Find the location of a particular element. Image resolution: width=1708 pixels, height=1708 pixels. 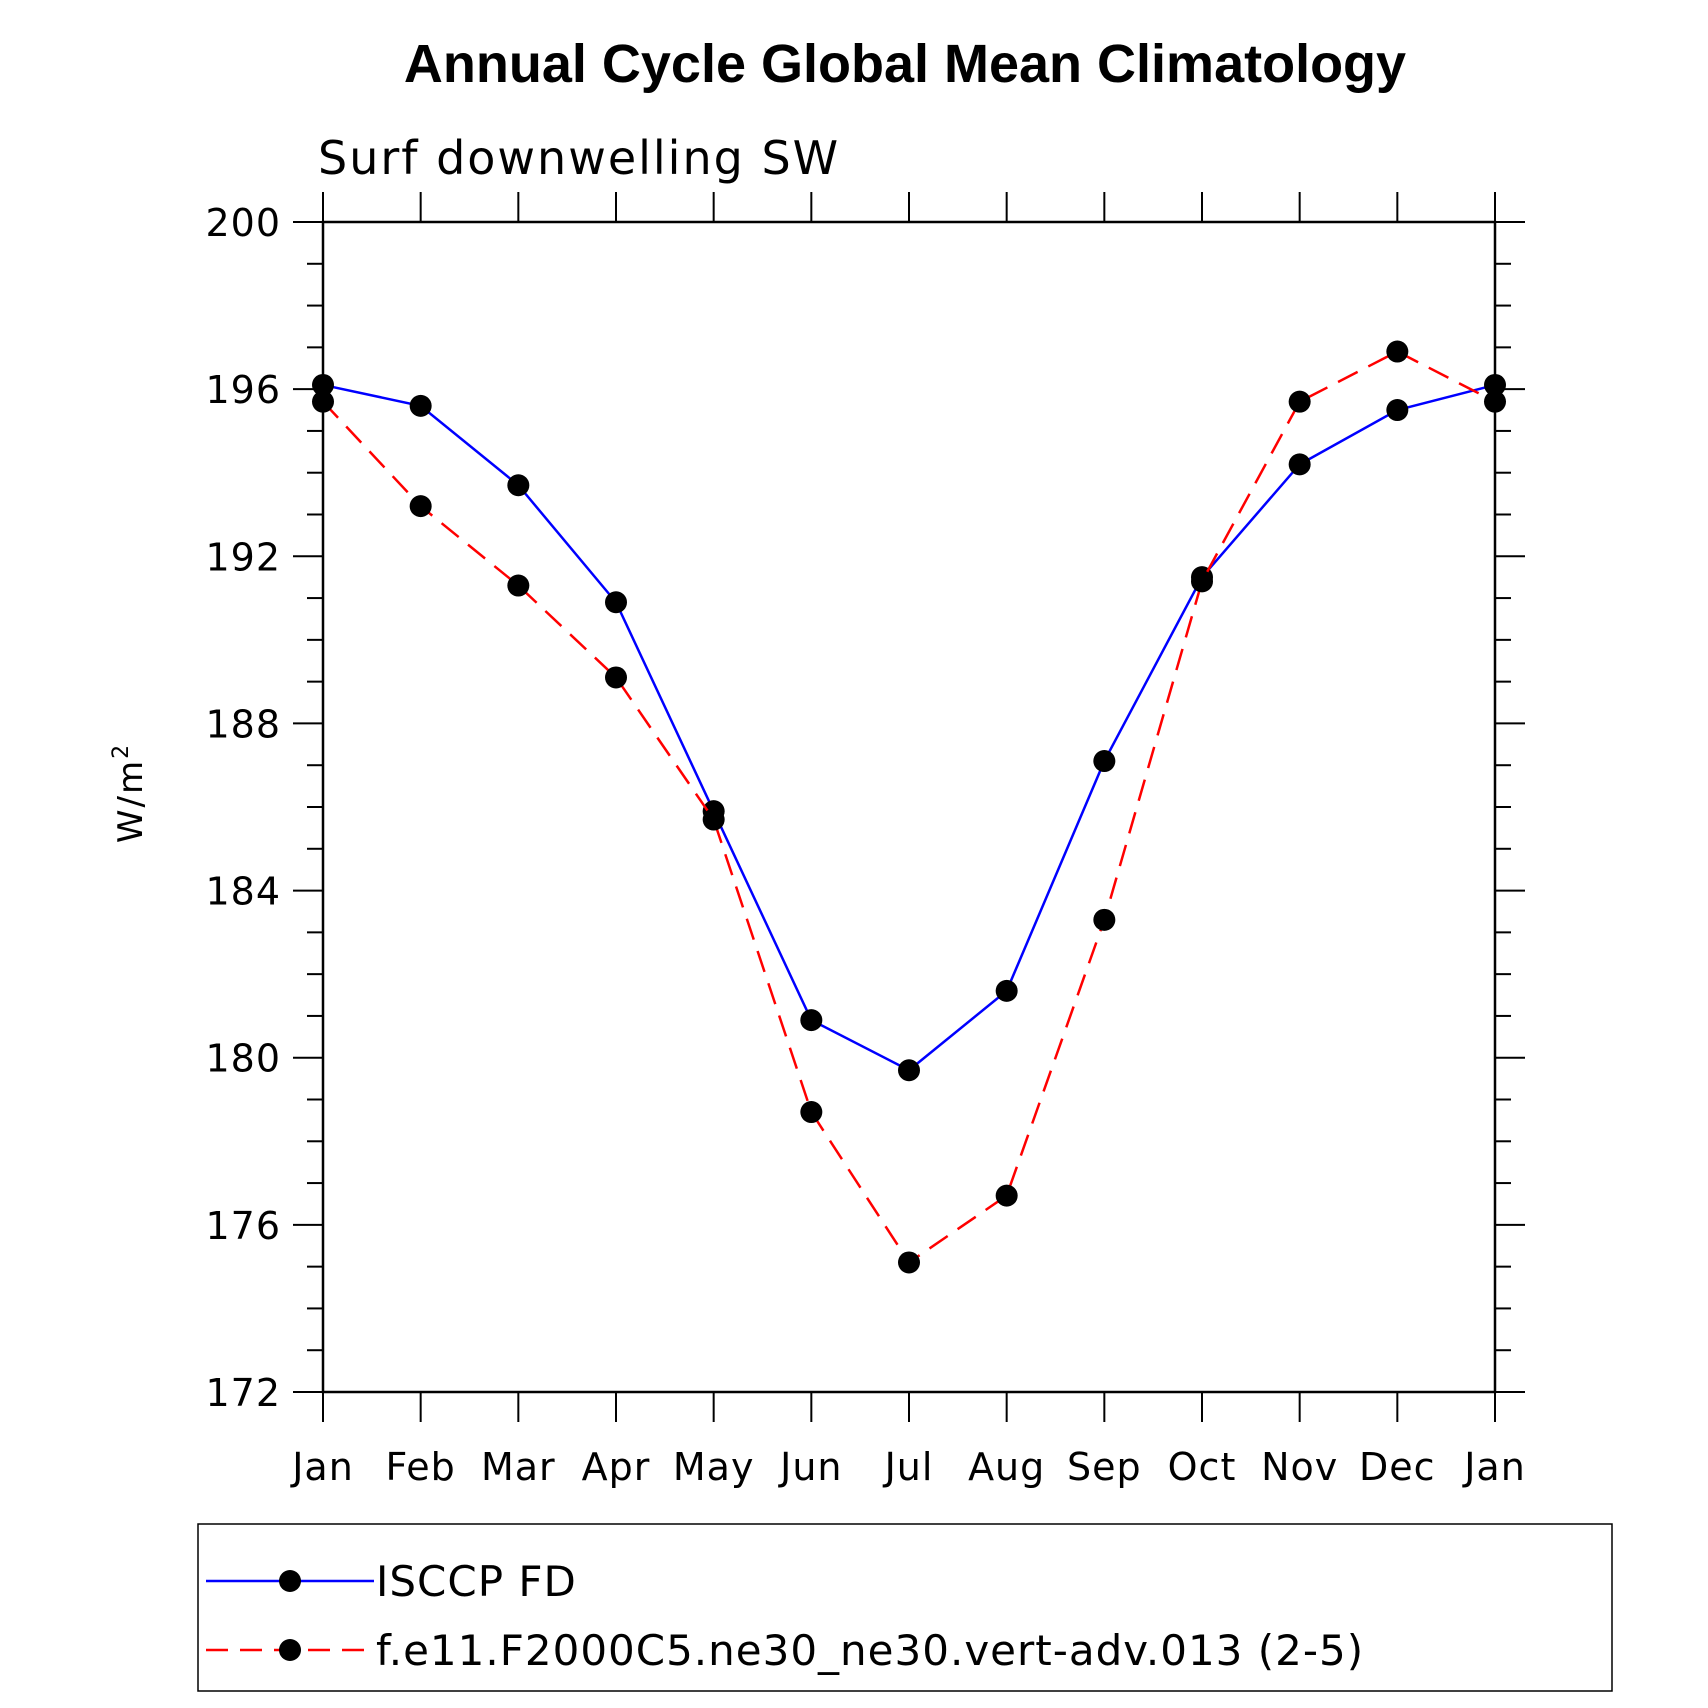

y-tick-label: 184 is located at coordinates (243, 892).